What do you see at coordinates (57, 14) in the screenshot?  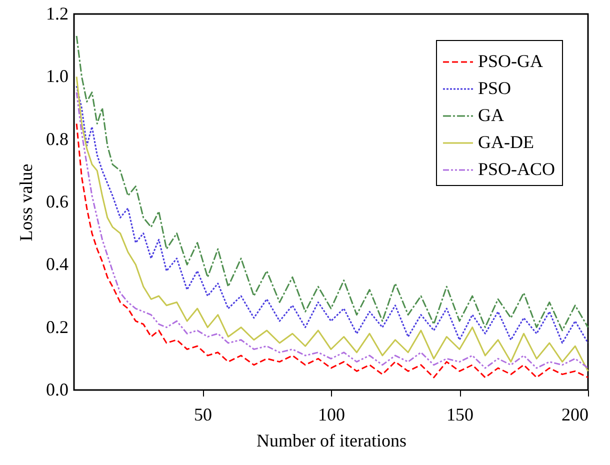 I see `y-tick-label: 1.2` at bounding box center [57, 14].